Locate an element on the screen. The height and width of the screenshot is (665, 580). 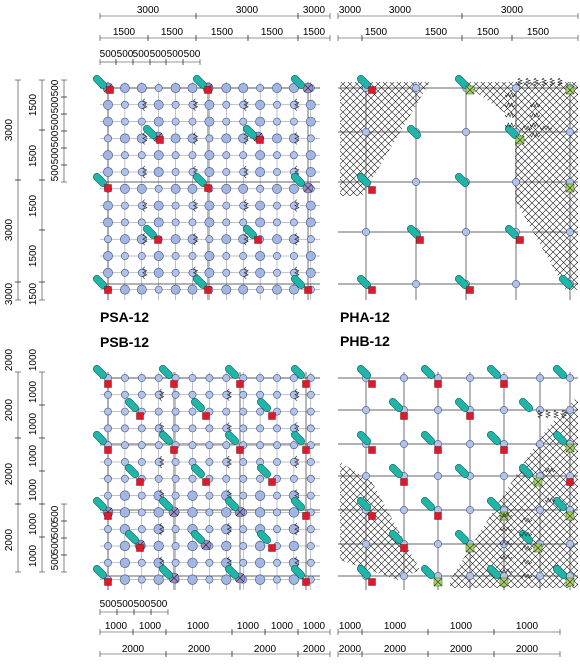
dim-top-500: 500 is located at coordinates (141, 54).